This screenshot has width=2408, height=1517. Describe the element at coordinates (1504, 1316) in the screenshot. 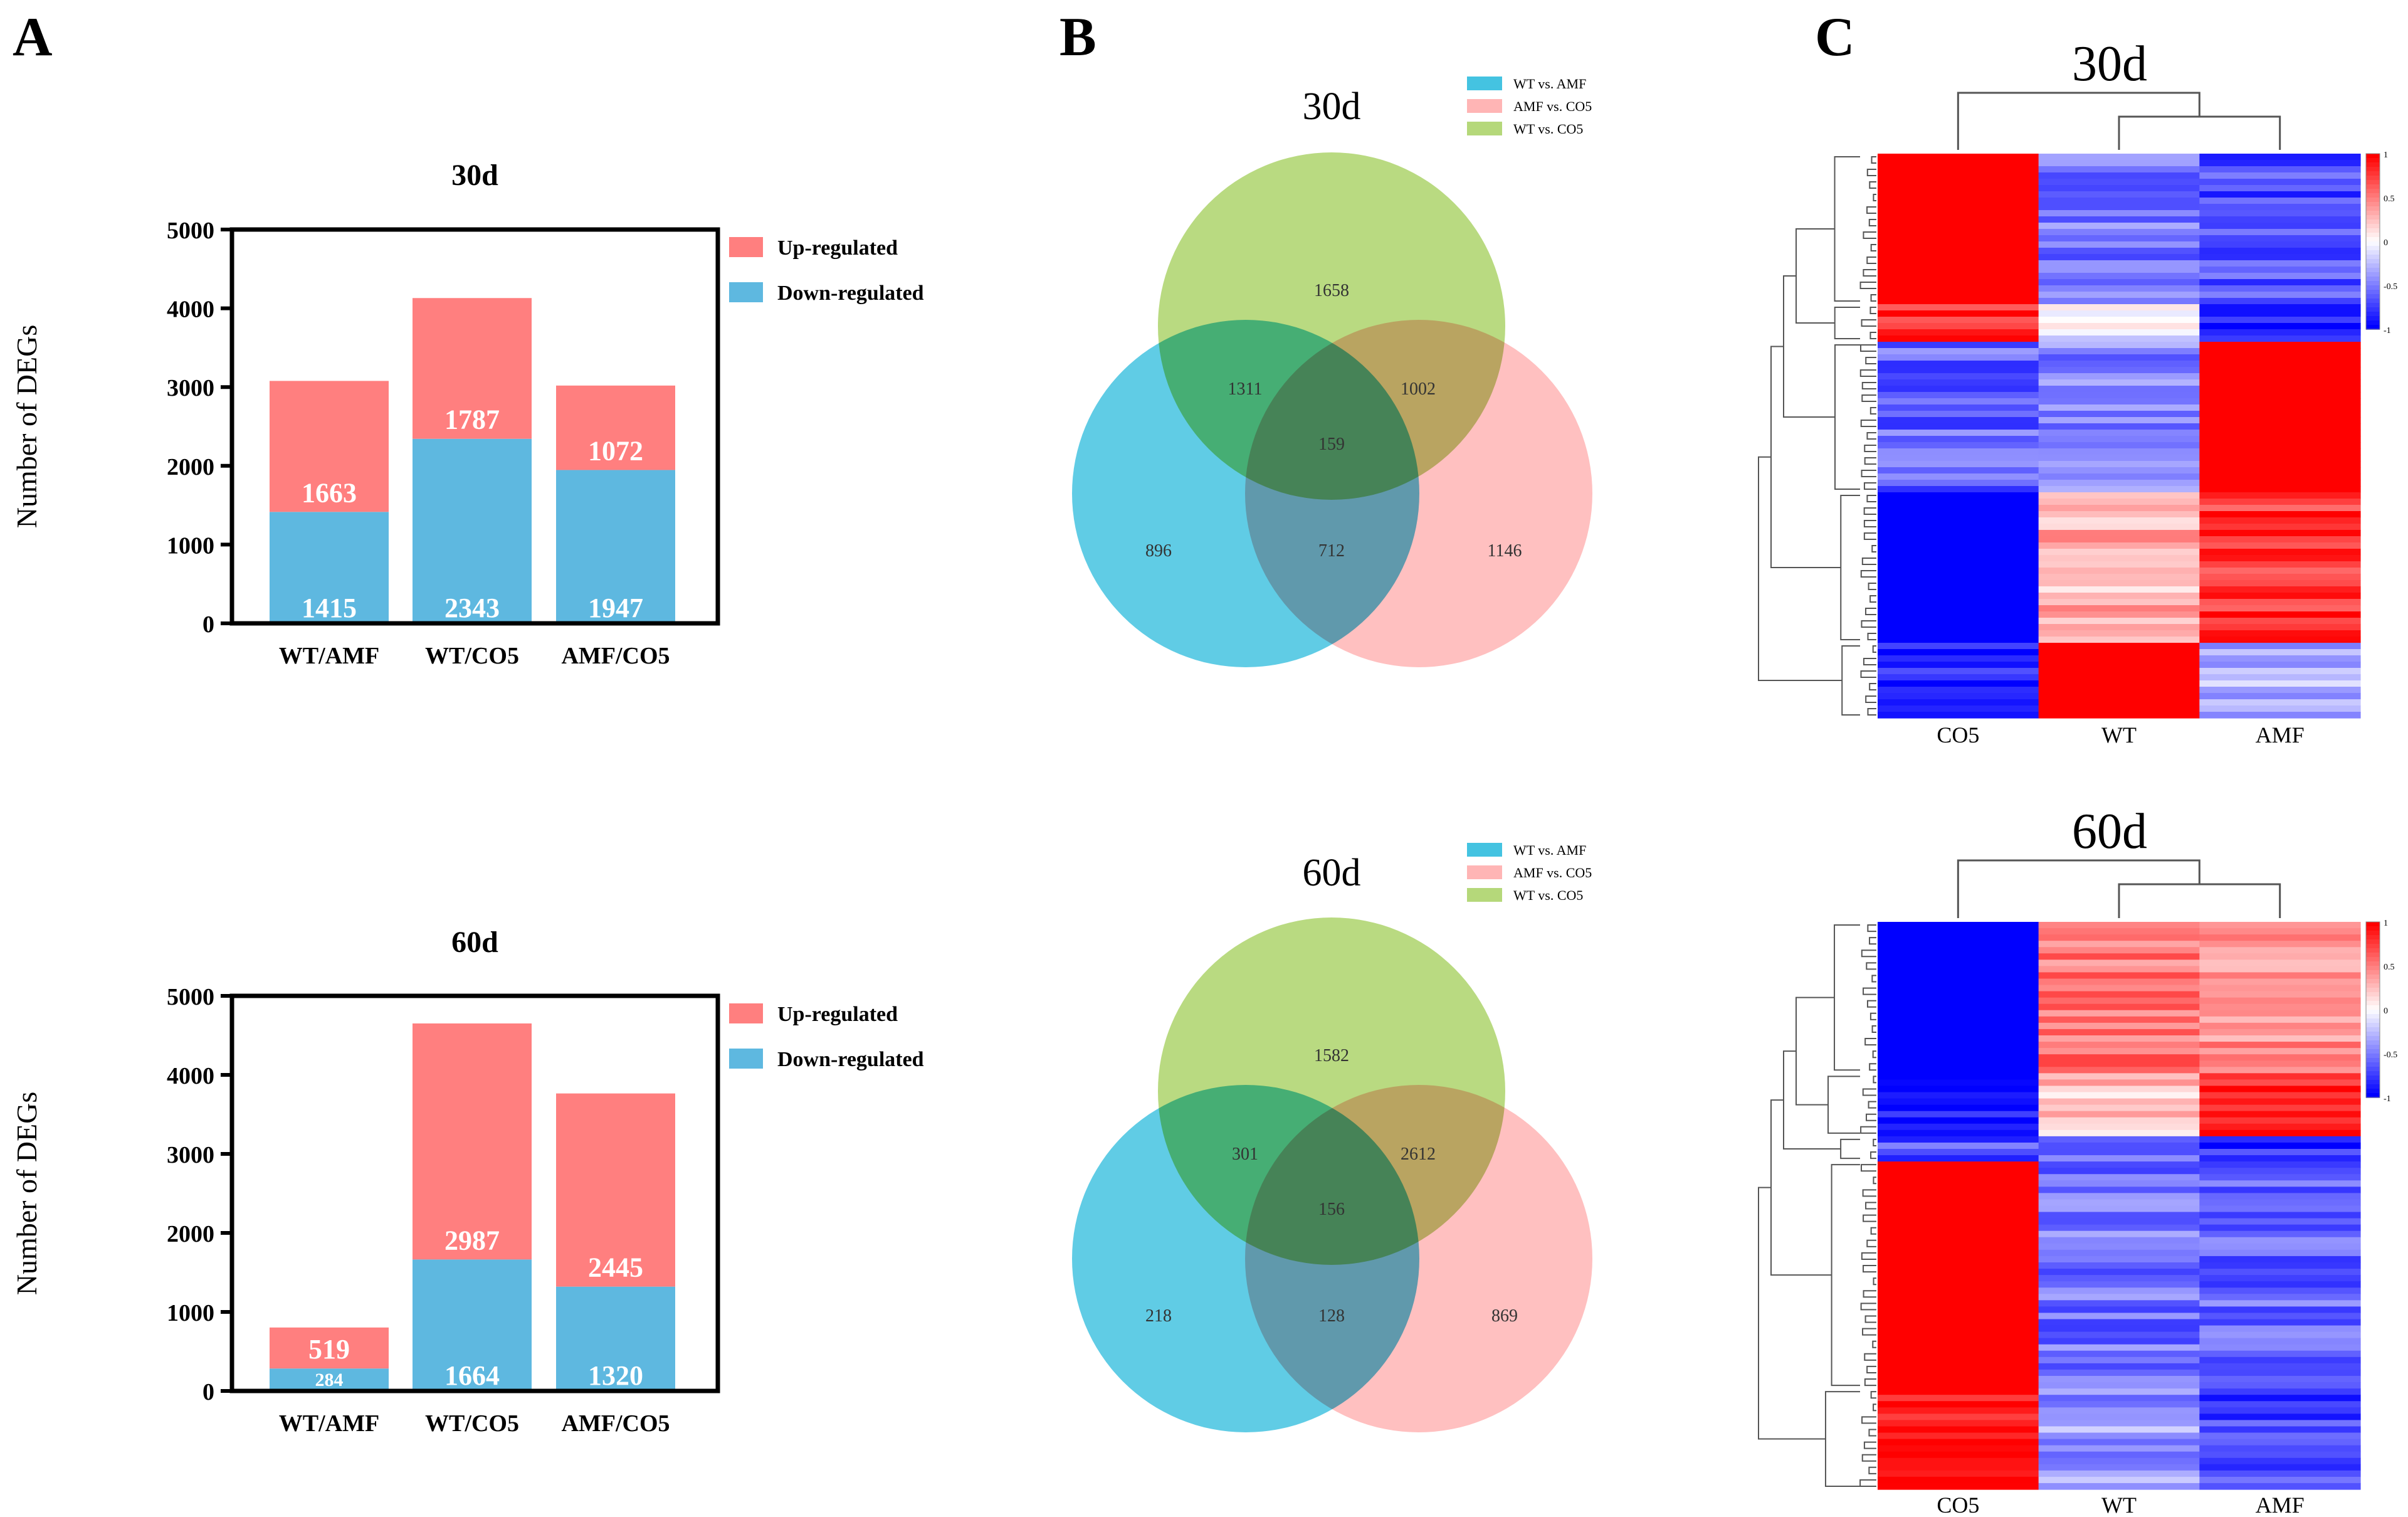

I see `venn-count-pink_only: 869` at that location.